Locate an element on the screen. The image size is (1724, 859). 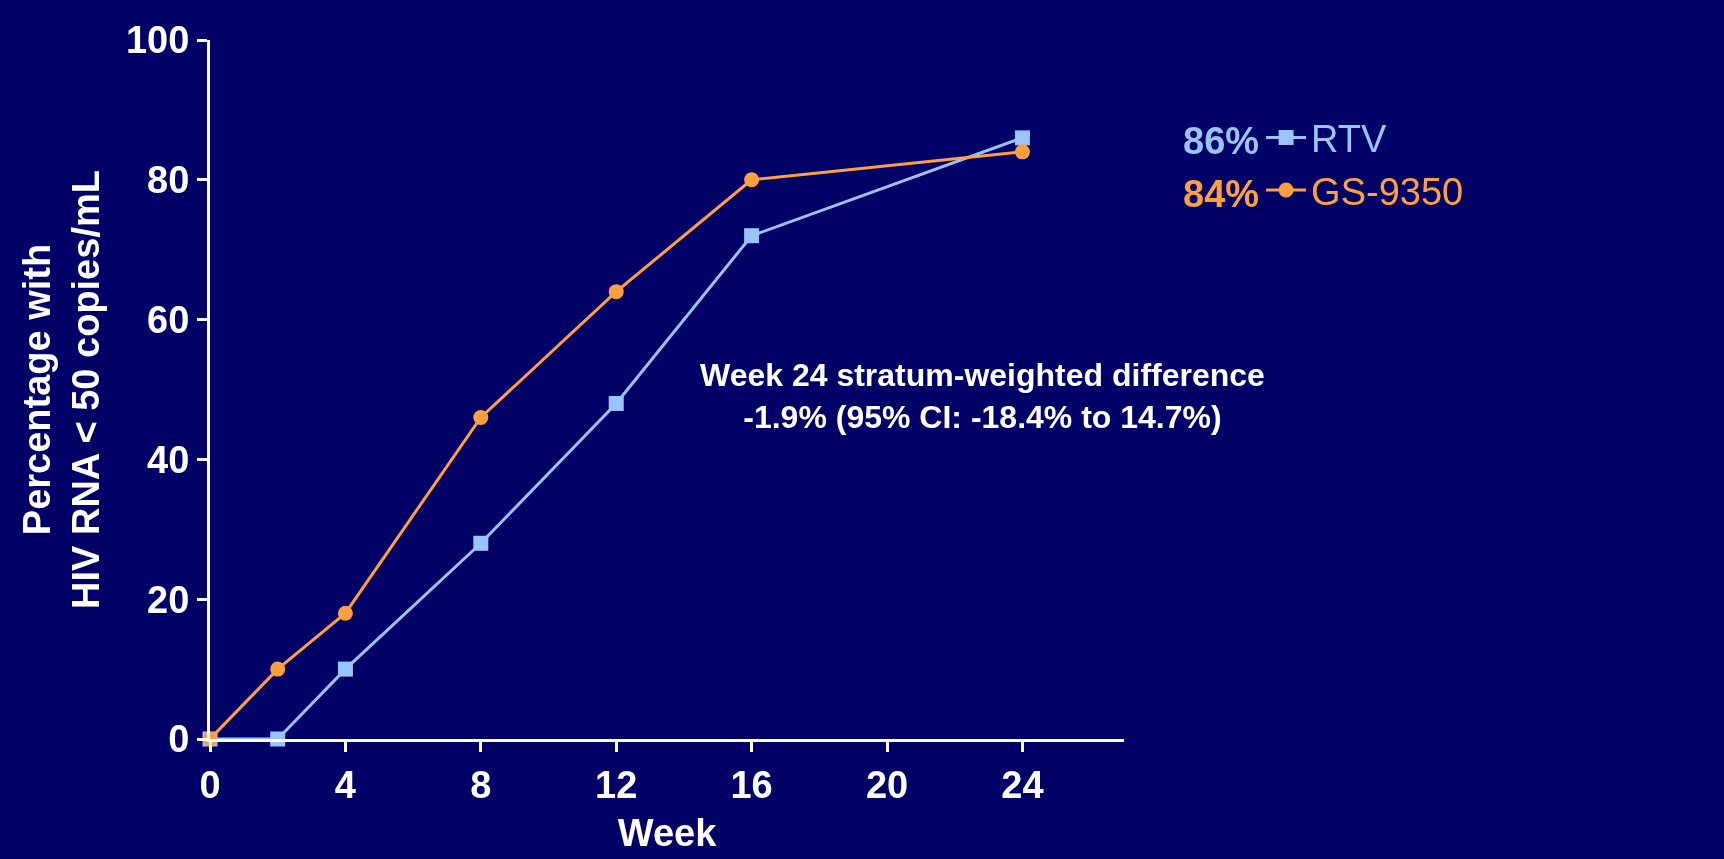
x-tick-label: 20 is located at coordinates (887, 784).